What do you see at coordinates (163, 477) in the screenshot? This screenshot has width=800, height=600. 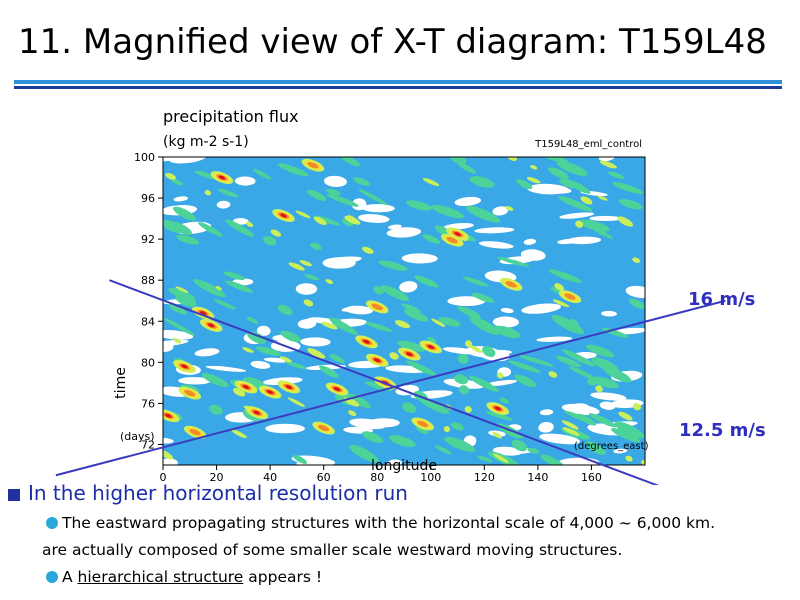 I see `x-tick-label: 0` at bounding box center [163, 477].